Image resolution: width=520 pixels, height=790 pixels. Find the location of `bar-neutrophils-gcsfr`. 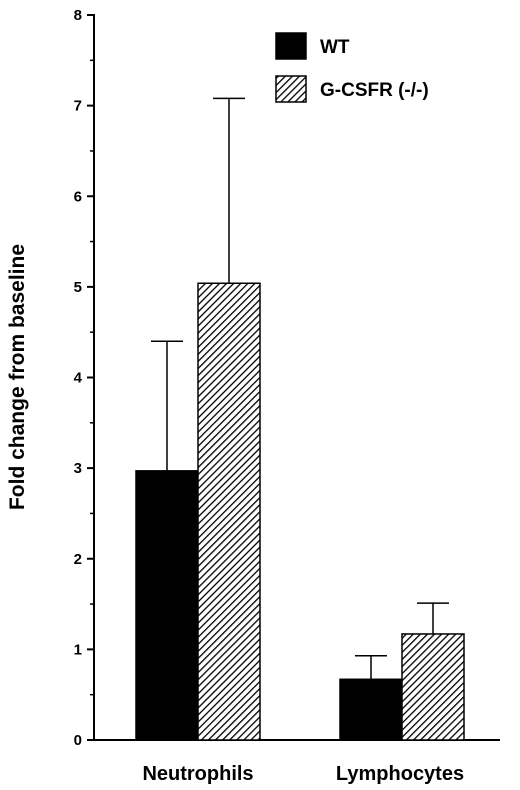

bar-neutrophils-gcsfr is located at coordinates (229, 511).